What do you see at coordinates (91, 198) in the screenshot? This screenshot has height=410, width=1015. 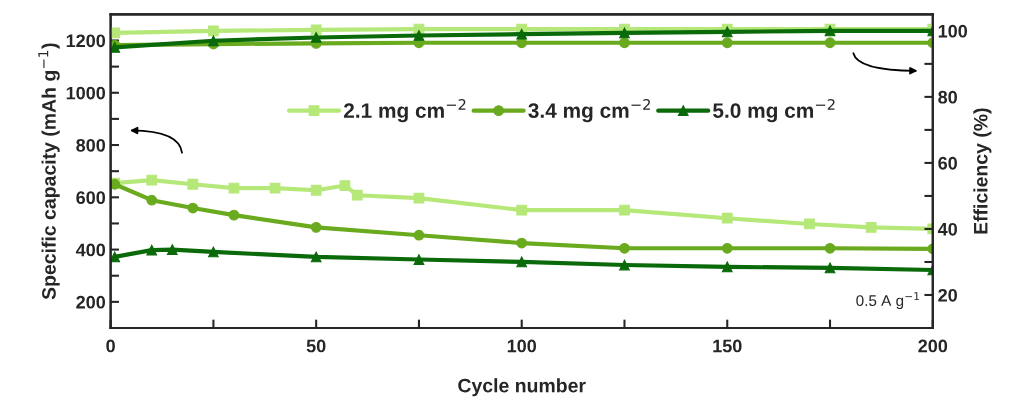 I see `y-tick-label: 600` at bounding box center [91, 198].